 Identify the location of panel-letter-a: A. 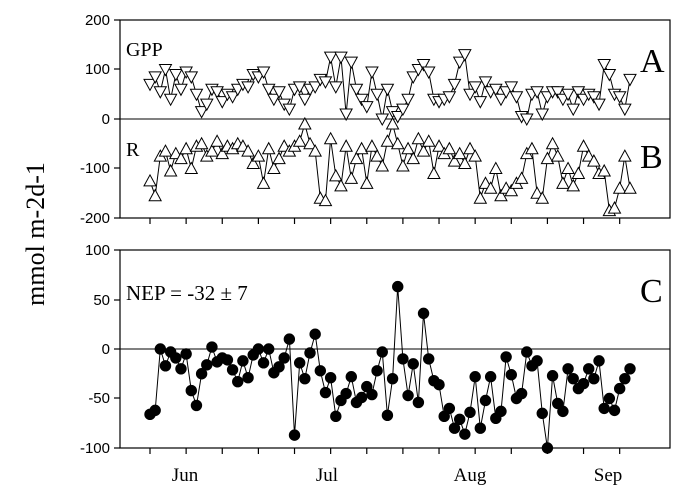
(652, 61).